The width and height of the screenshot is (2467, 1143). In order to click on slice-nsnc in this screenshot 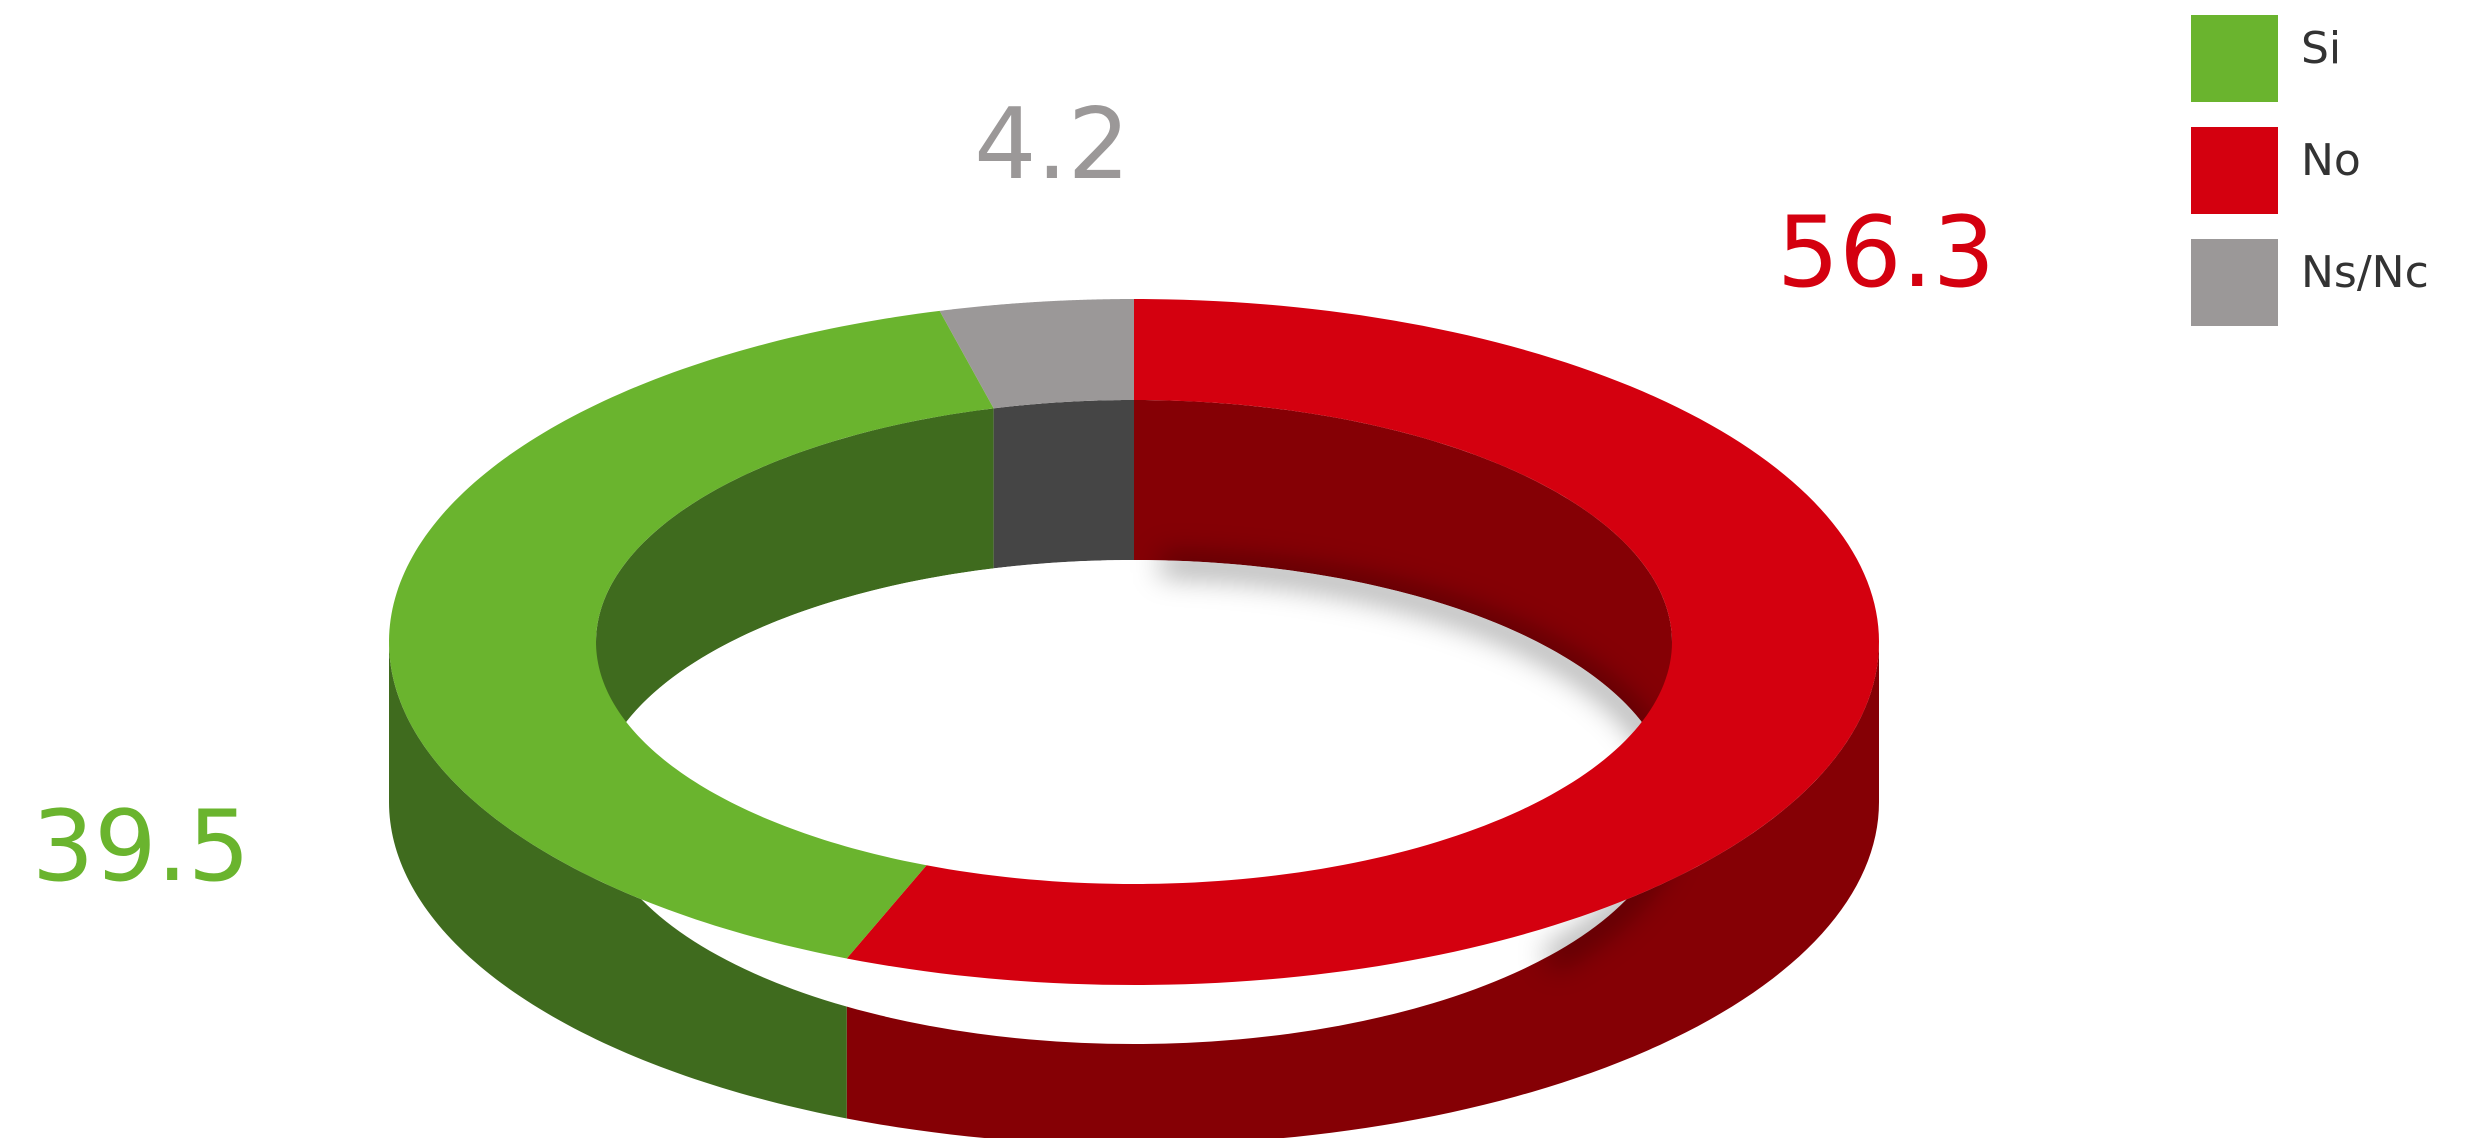, I will do `click(1036, 354)`.